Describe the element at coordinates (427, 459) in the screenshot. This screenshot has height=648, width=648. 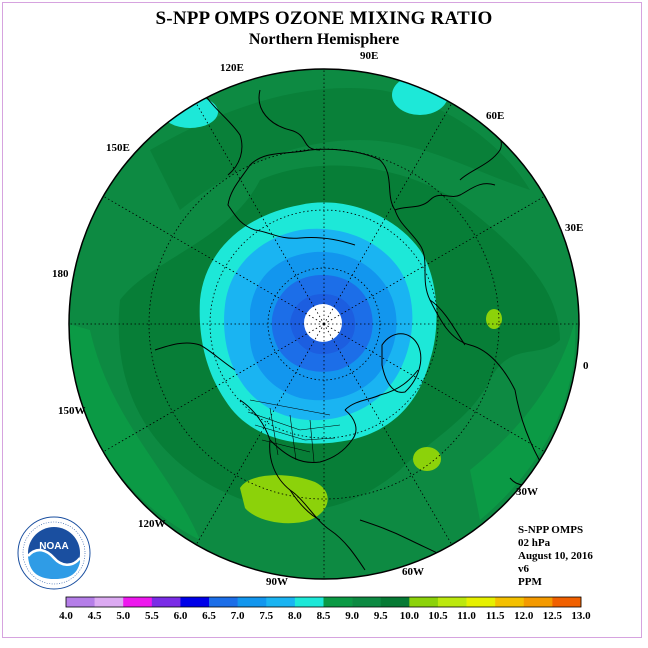
I see `ozone-patch-9-5-b` at that location.